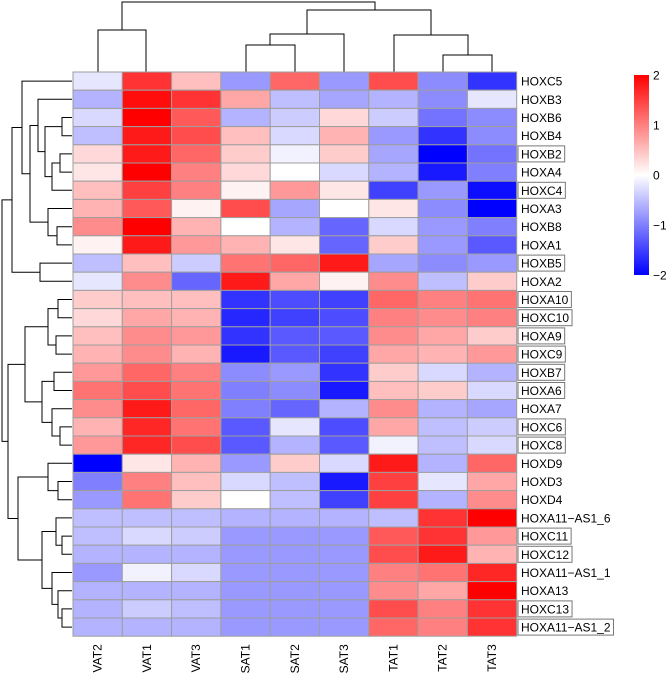 This screenshot has height=677, width=666. I want to click on column-label: TAT3, so click(492, 658).